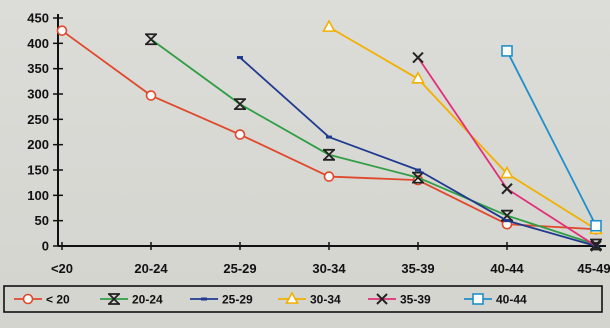 The width and height of the screenshot is (610, 328). I want to click on y-tick-label: 50, so click(42, 220).